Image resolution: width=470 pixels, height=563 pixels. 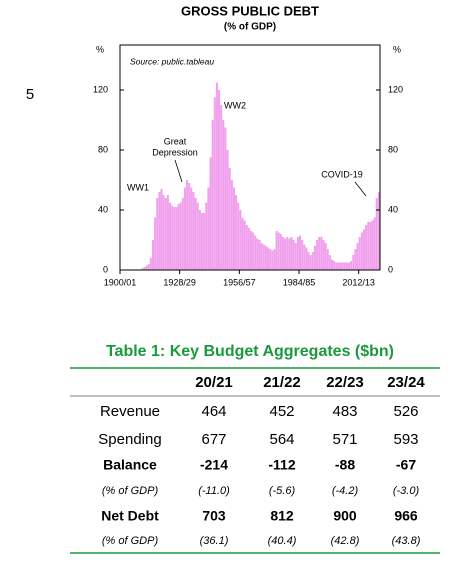 What do you see at coordinates (406, 382) in the screenshot?
I see `column-header: 23/24` at bounding box center [406, 382].